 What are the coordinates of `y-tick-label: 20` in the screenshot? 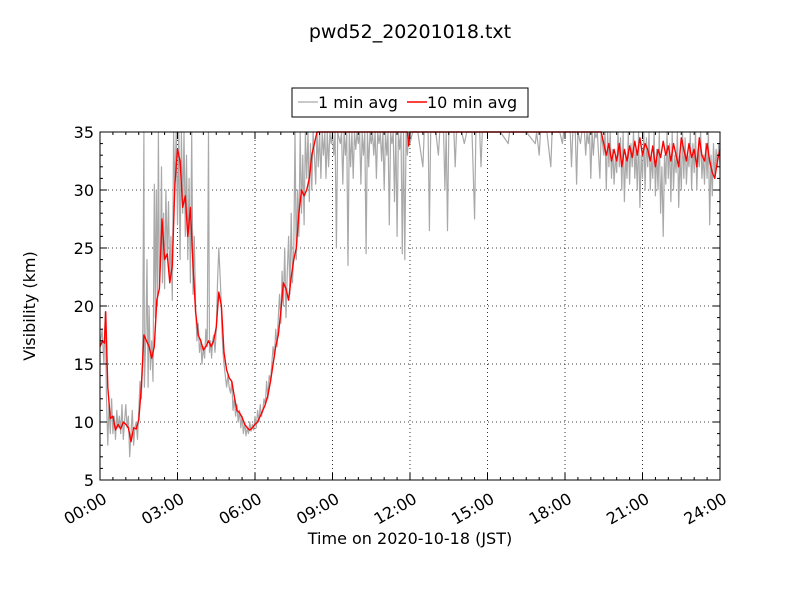 It's located at (84, 306).